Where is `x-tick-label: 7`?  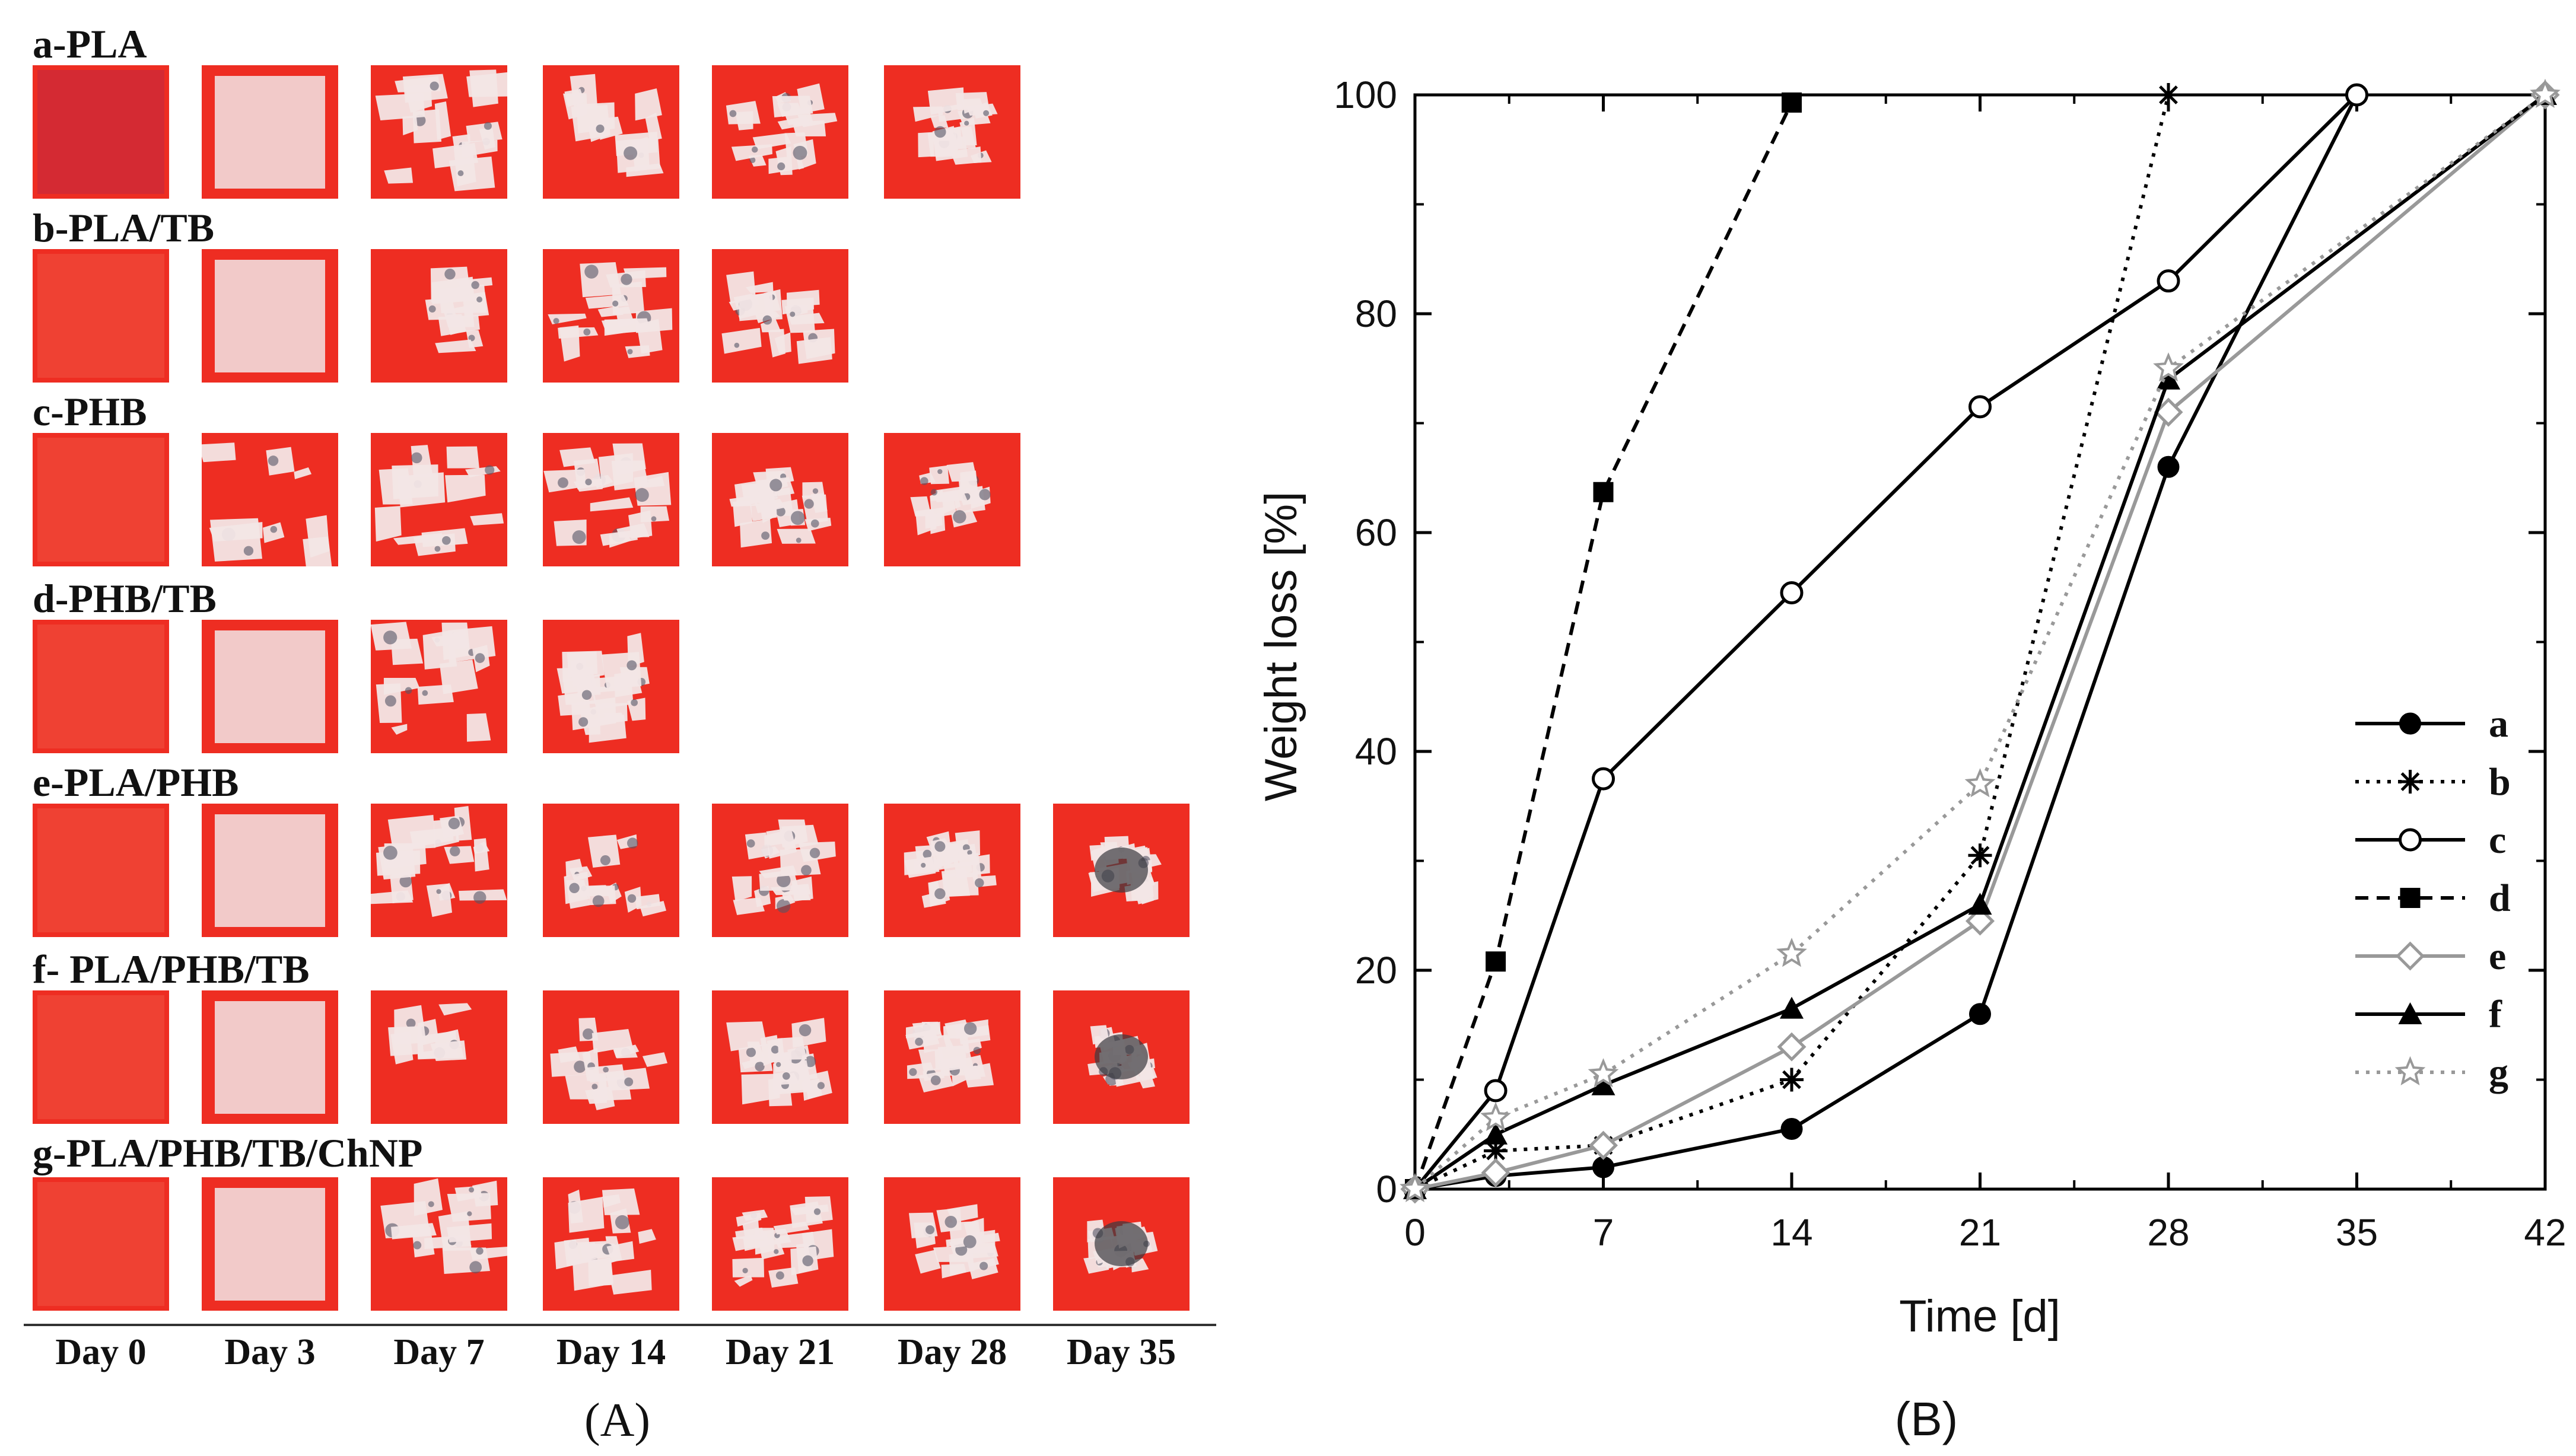
x-tick-label: 7 is located at coordinates (1603, 1232).